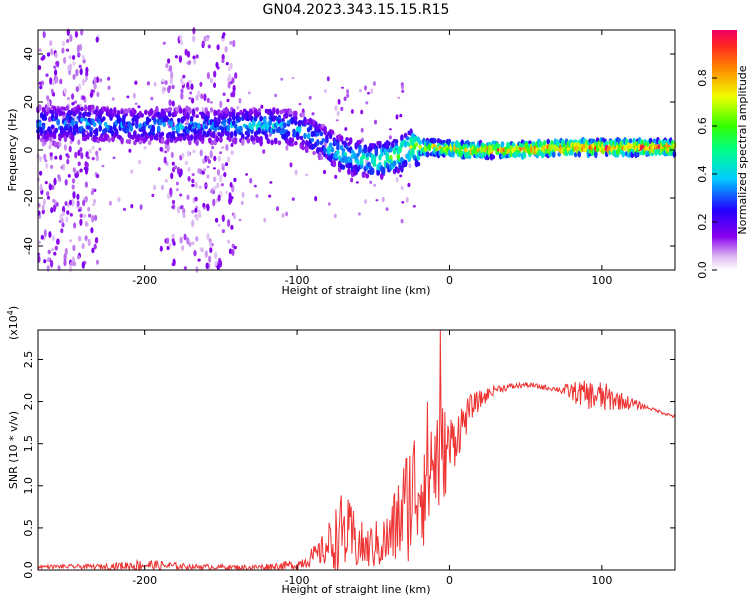 The width and height of the screenshot is (750, 600). What do you see at coordinates (702, 126) in the screenshot?
I see `colorbar-tick-label: 0.6` at bounding box center [702, 126].